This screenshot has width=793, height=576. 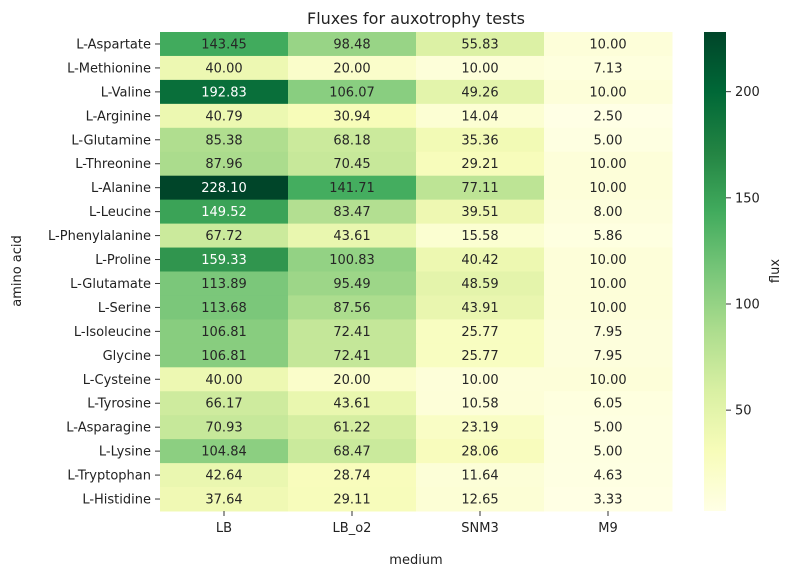 I want to click on cell-annotation: 7.95, so click(x=608, y=332).